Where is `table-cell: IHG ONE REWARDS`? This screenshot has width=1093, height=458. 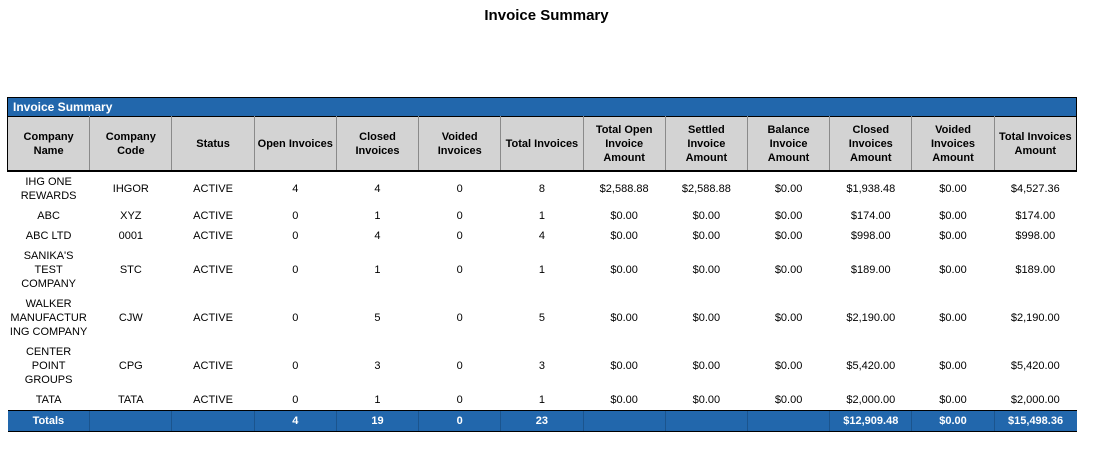
table-cell: IHG ONE REWARDS is located at coordinates (48, 188).